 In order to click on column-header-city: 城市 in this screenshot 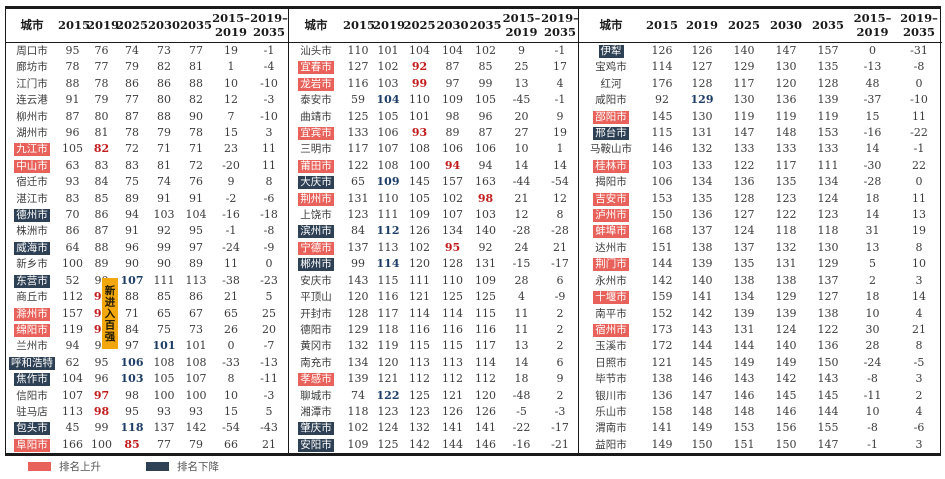, I will do `click(611, 26)`.